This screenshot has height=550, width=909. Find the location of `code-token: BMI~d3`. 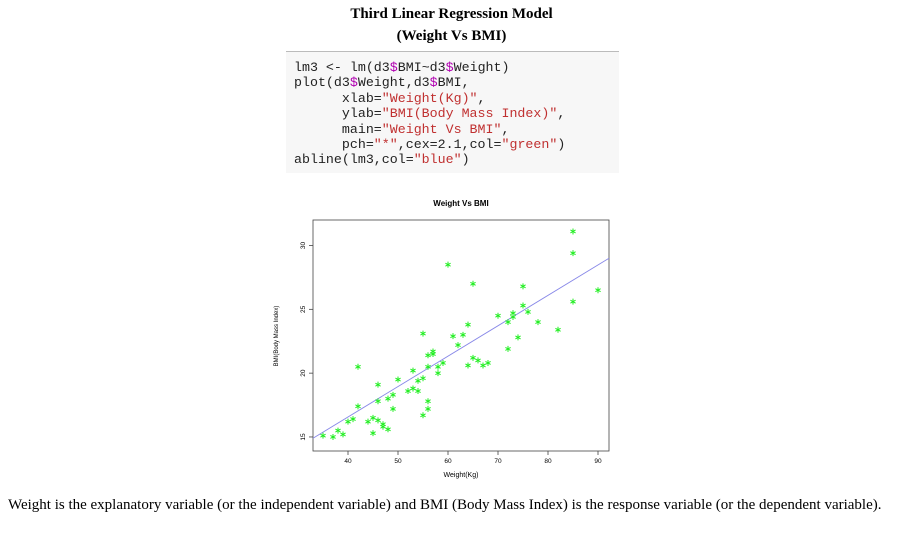

code-token: BMI~d3 is located at coordinates (421, 67).